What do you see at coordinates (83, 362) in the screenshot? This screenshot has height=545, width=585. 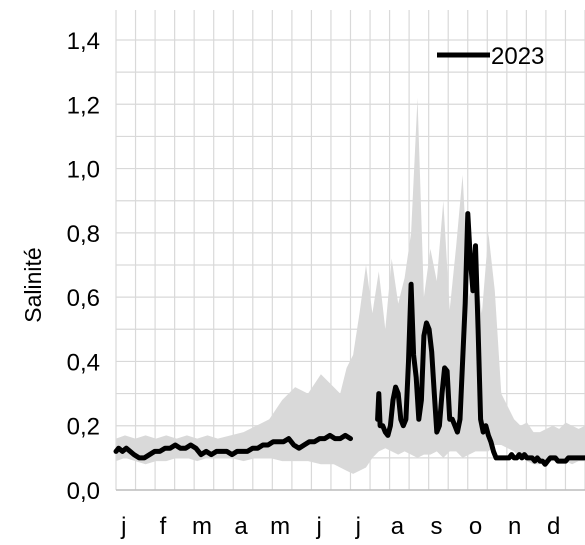 I see `y-tick-label: 0,4` at bounding box center [83, 362].